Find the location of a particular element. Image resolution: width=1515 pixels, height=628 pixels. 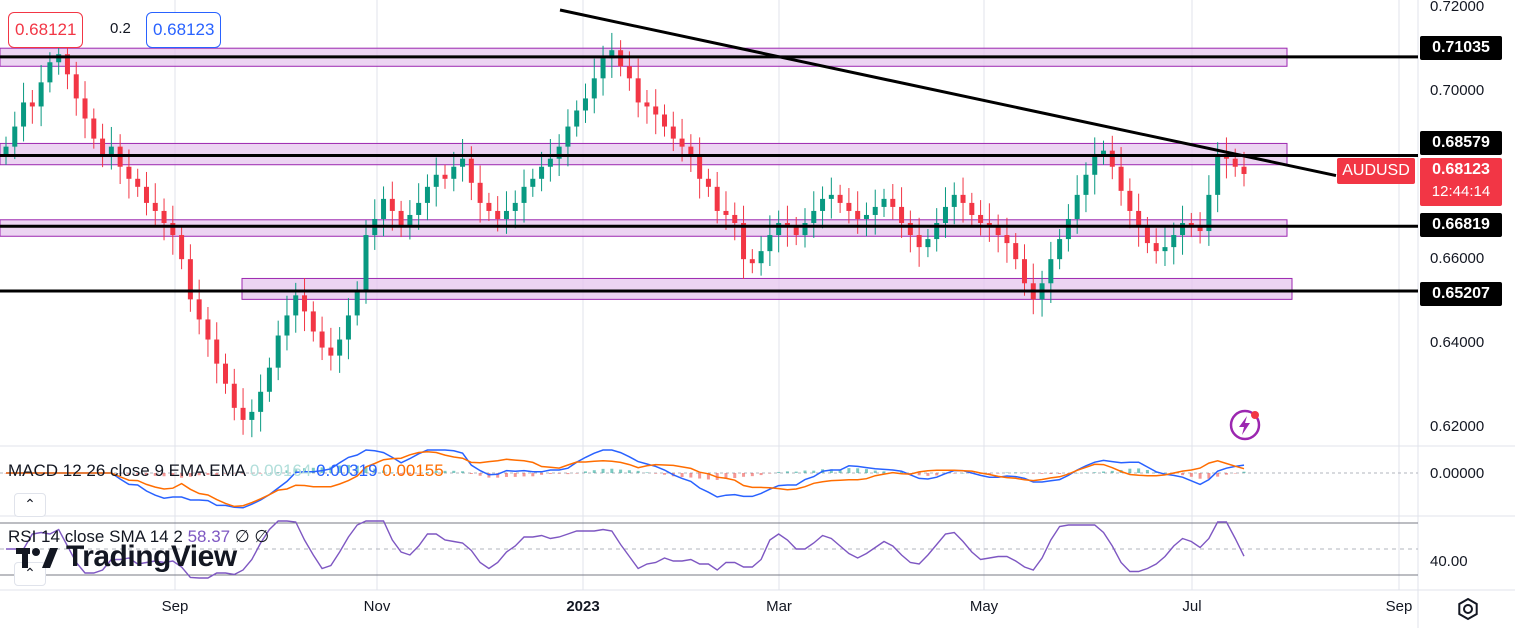

price-tick: 0.72000 is located at coordinates (1457, 7).